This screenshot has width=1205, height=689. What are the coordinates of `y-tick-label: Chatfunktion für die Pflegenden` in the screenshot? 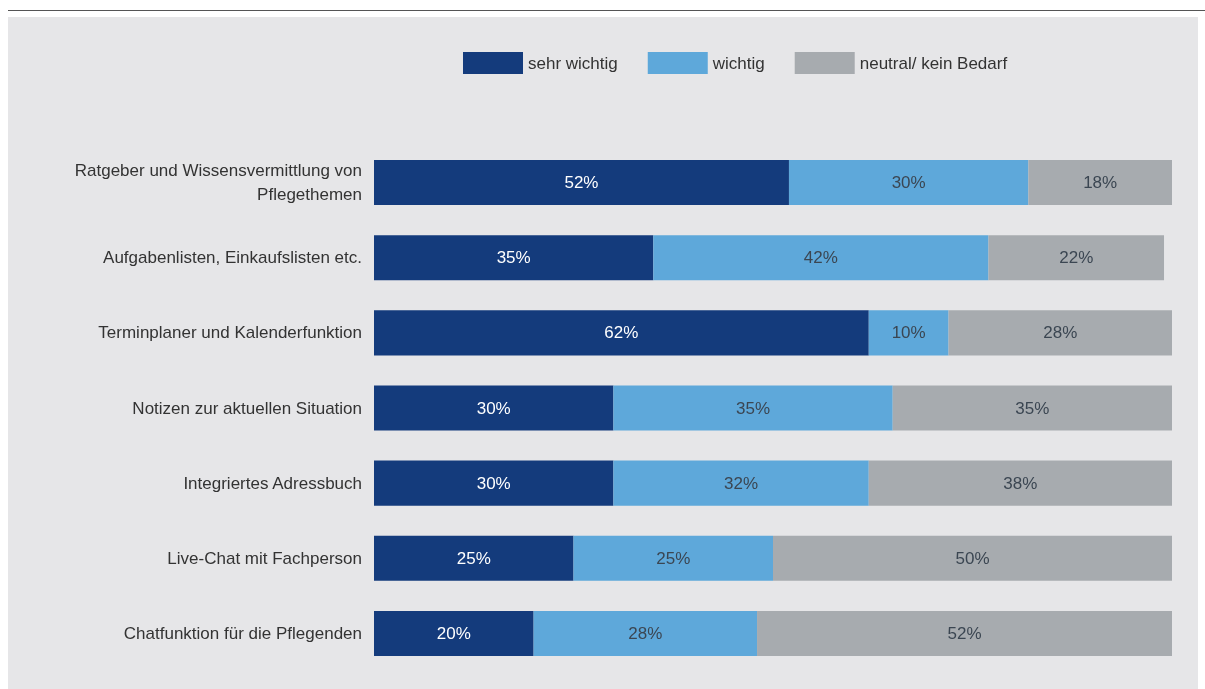 It's located at (242, 633).